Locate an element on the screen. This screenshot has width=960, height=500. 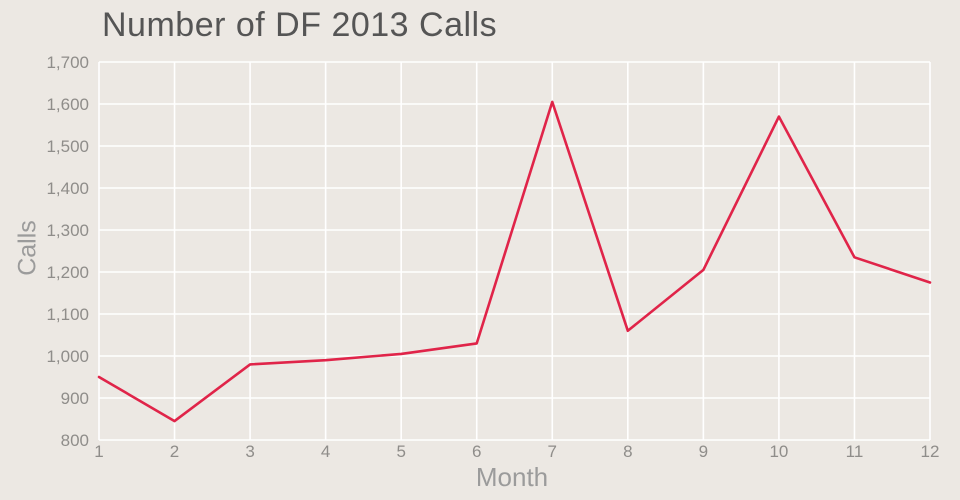
y-tick-label: 1,300 is located at coordinates (67, 230).